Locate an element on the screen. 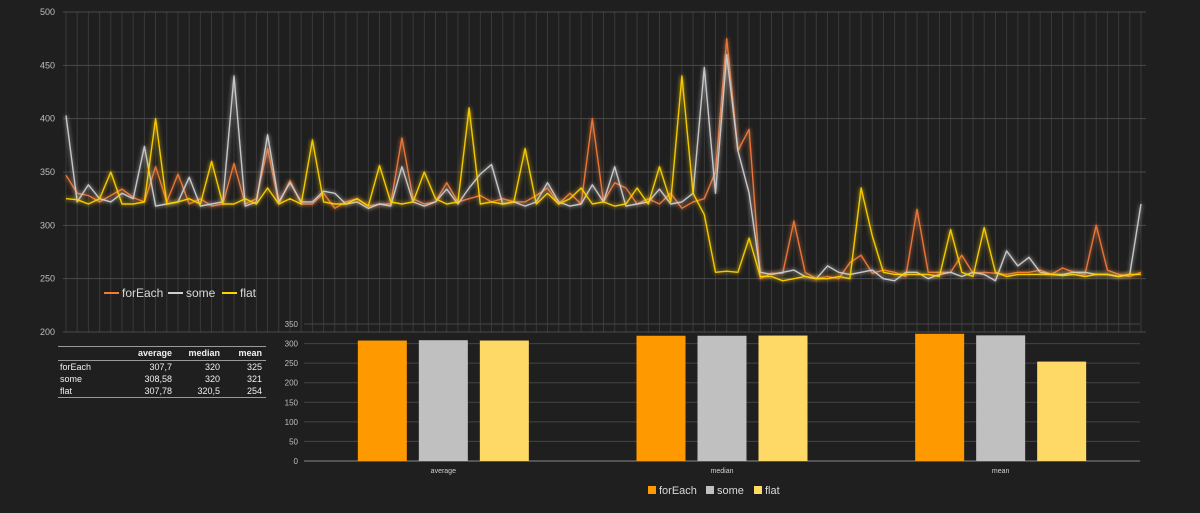 The width and height of the screenshot is (1200, 513). bar-chart-x-axis: average median mean is located at coordinates (720, 471).